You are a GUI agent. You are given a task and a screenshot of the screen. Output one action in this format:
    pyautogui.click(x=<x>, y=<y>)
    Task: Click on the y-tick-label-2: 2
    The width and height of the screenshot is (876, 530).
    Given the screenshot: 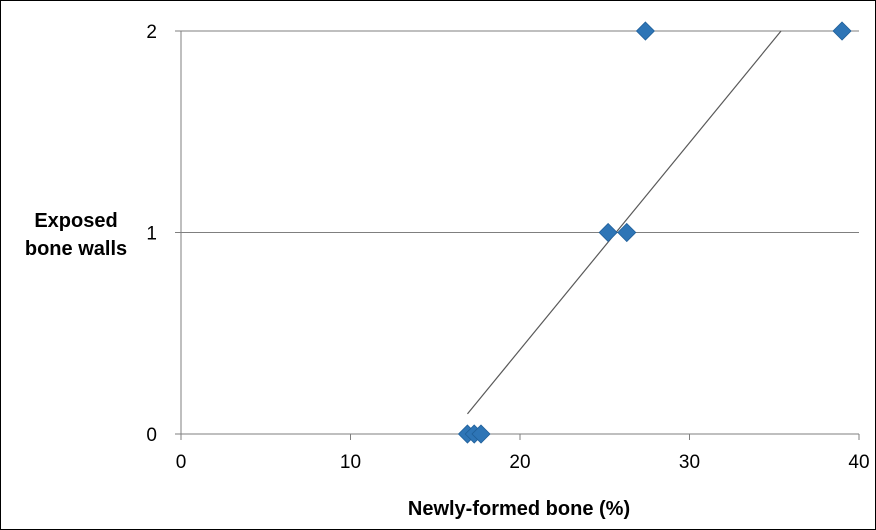 What is the action you would take?
    pyautogui.click(x=151, y=32)
    